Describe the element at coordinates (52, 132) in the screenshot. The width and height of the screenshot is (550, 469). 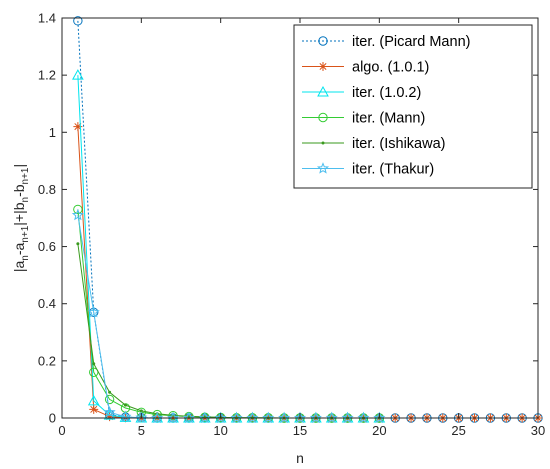
I see `y-tick-label: 1` at that location.